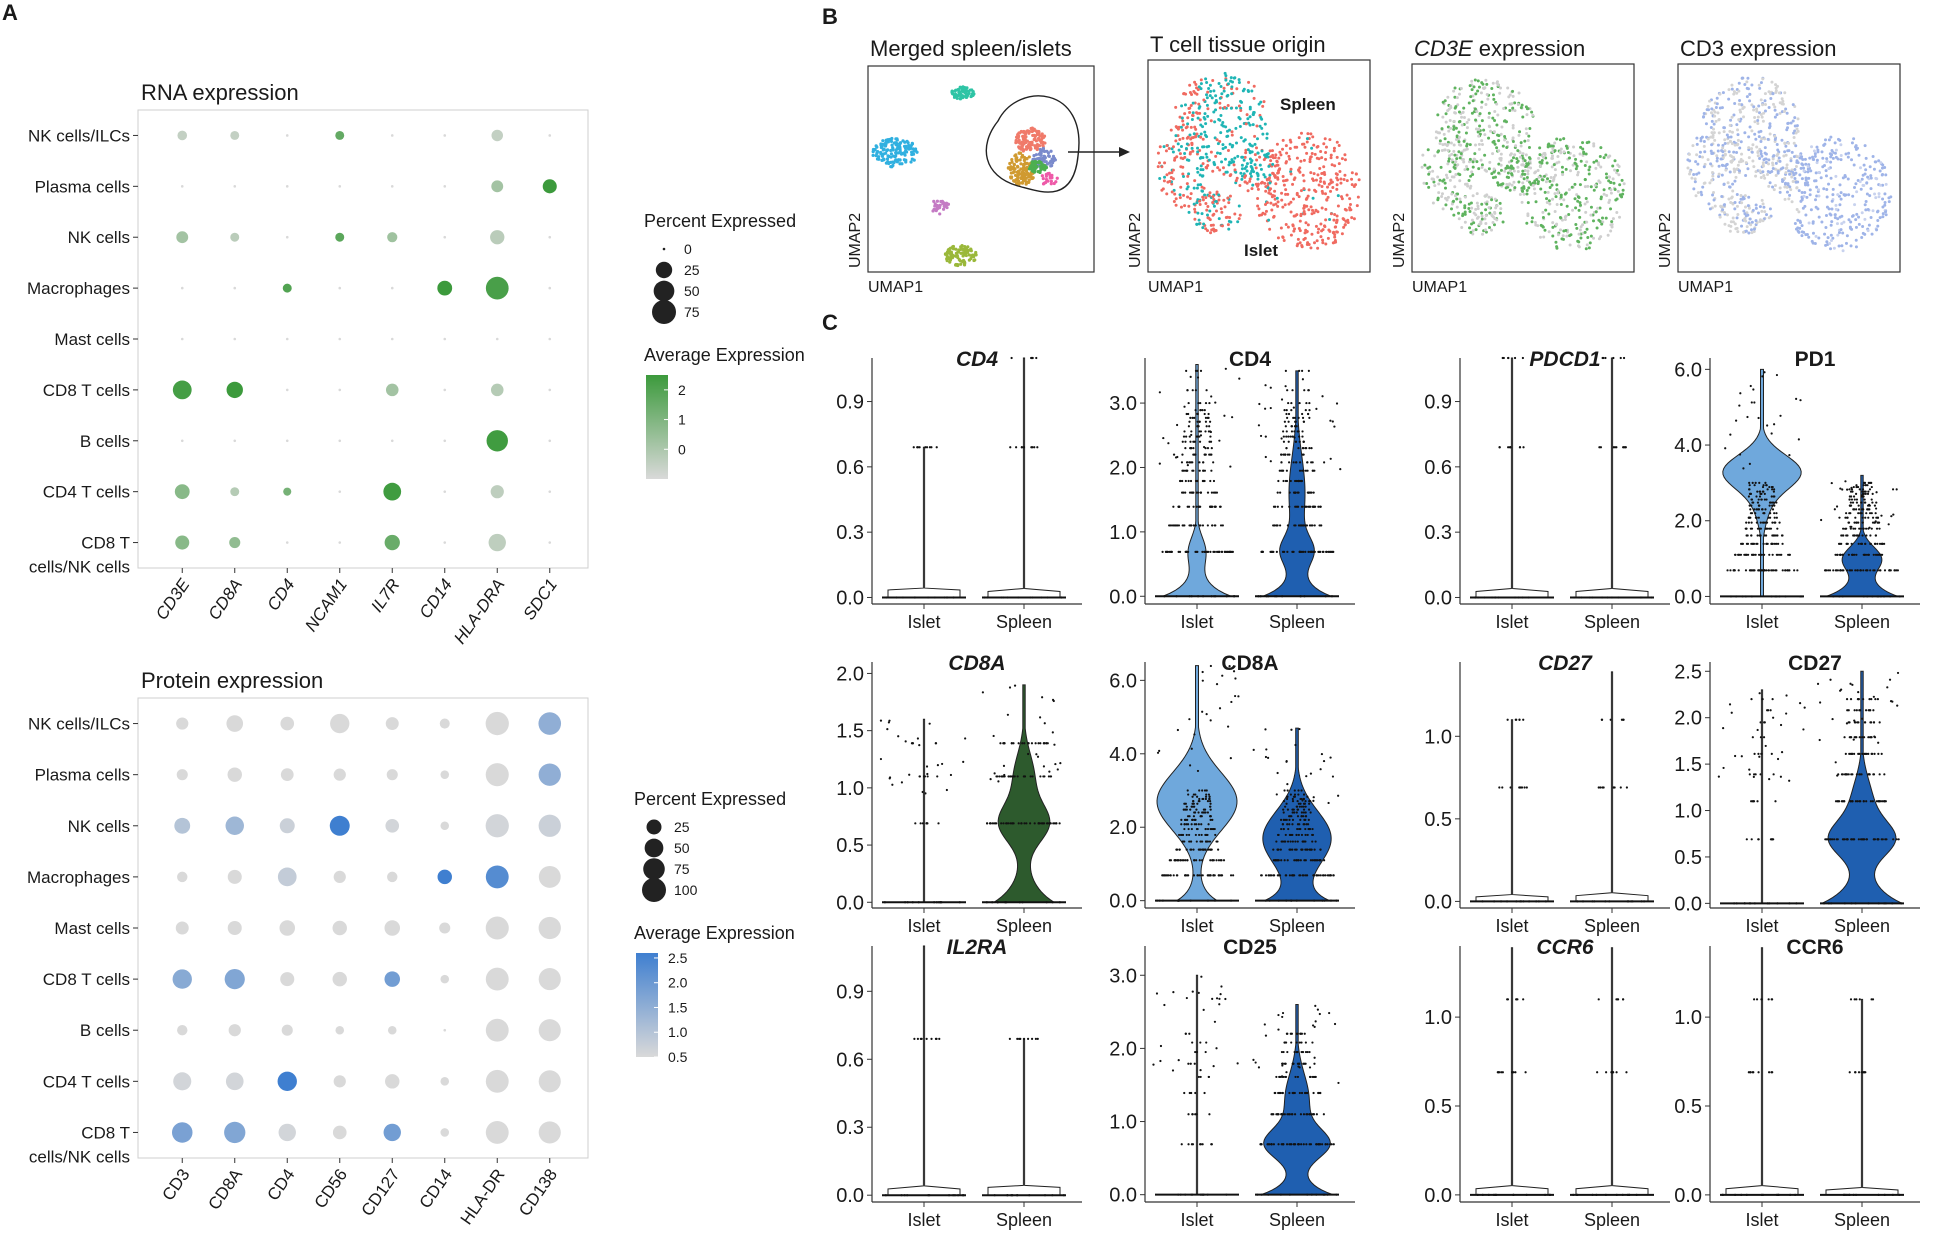  Describe the element at coordinates (830, 16) in the screenshot. I see `panel-label-b: B` at that location.